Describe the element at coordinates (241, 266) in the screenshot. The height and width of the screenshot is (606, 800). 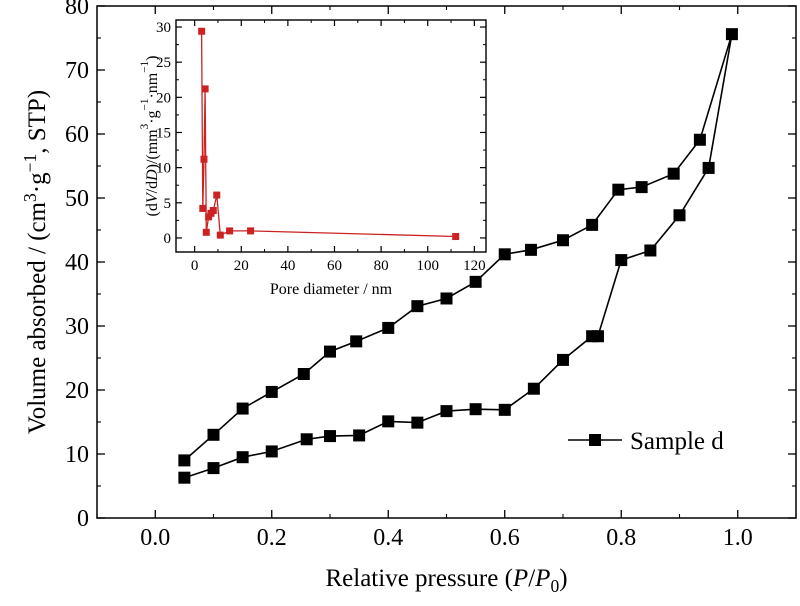
I see `inset-x-tick-label: 20` at that location.